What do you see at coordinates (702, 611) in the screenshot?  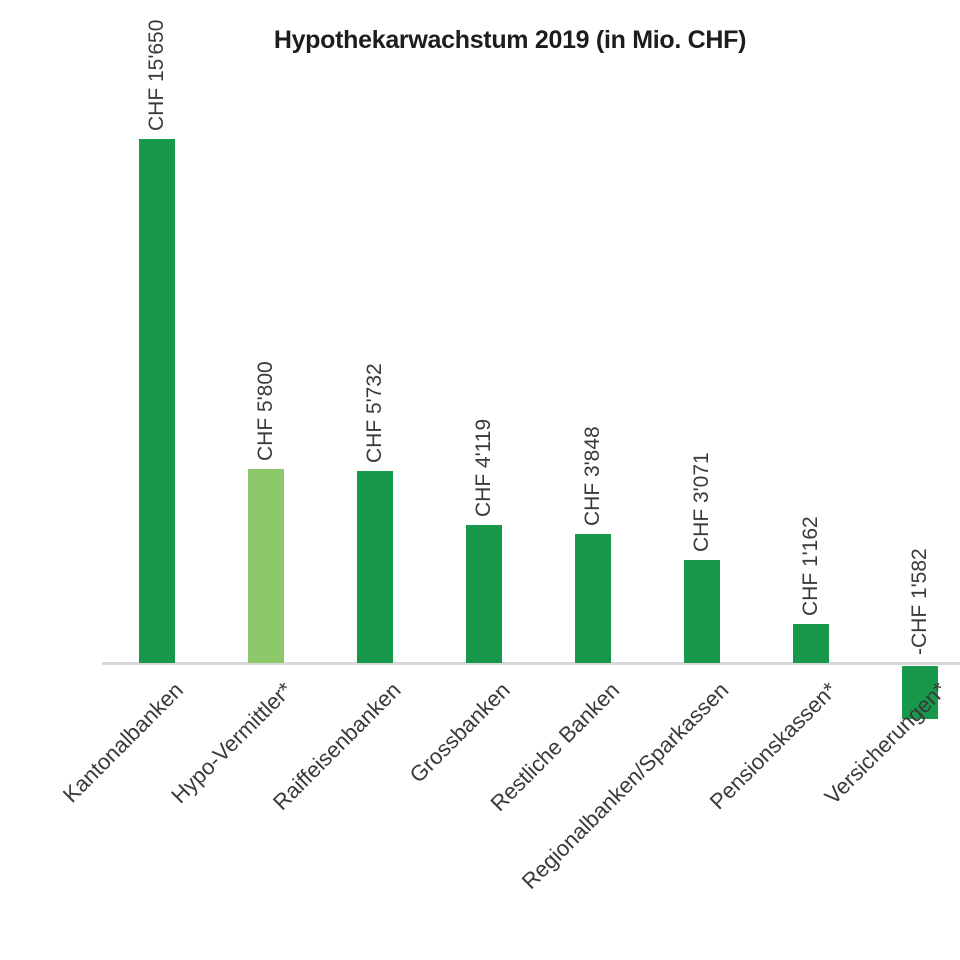 I see `bar-regionalbanken-sparkassen` at bounding box center [702, 611].